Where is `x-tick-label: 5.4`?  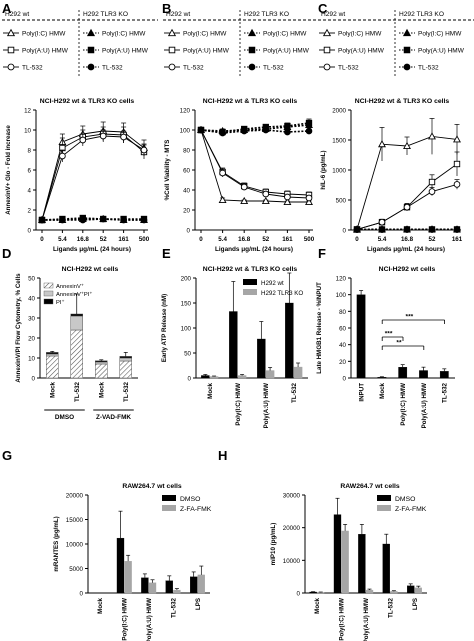
x-tick-label: 5.4 is located at coordinates (62, 239).